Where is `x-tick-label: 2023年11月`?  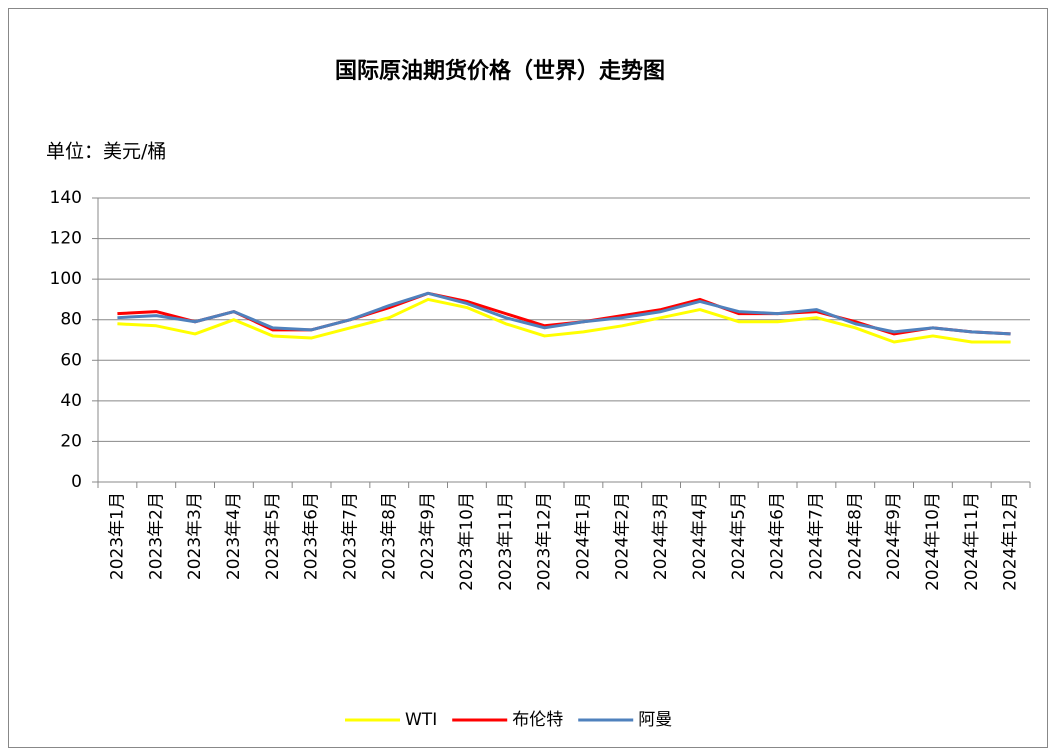
x-tick-label: 2023年11月 is located at coordinates (506, 541).